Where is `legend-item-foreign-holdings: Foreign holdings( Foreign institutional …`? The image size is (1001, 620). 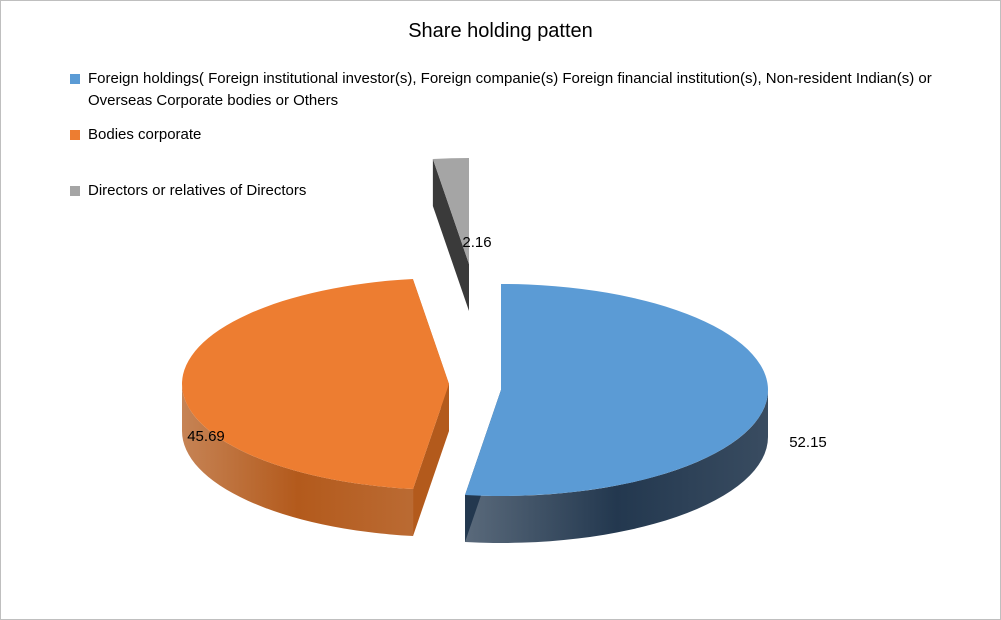 legend-item-foreign-holdings: Foreign holdings( Foreign institutional … is located at coordinates (509, 90).